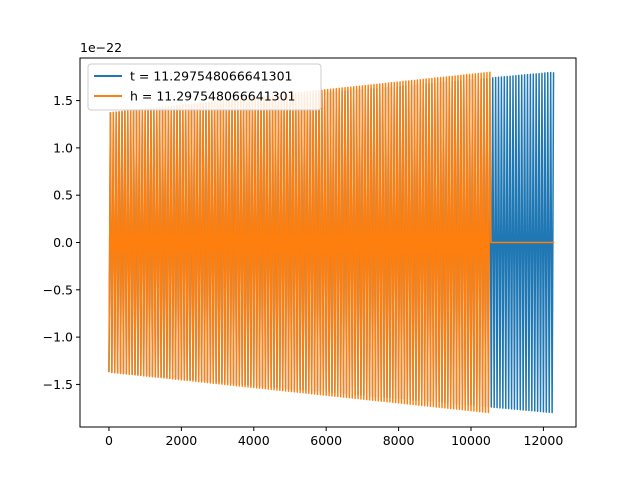  I want to click on y-tick-label: −1.0, so click(58, 337).